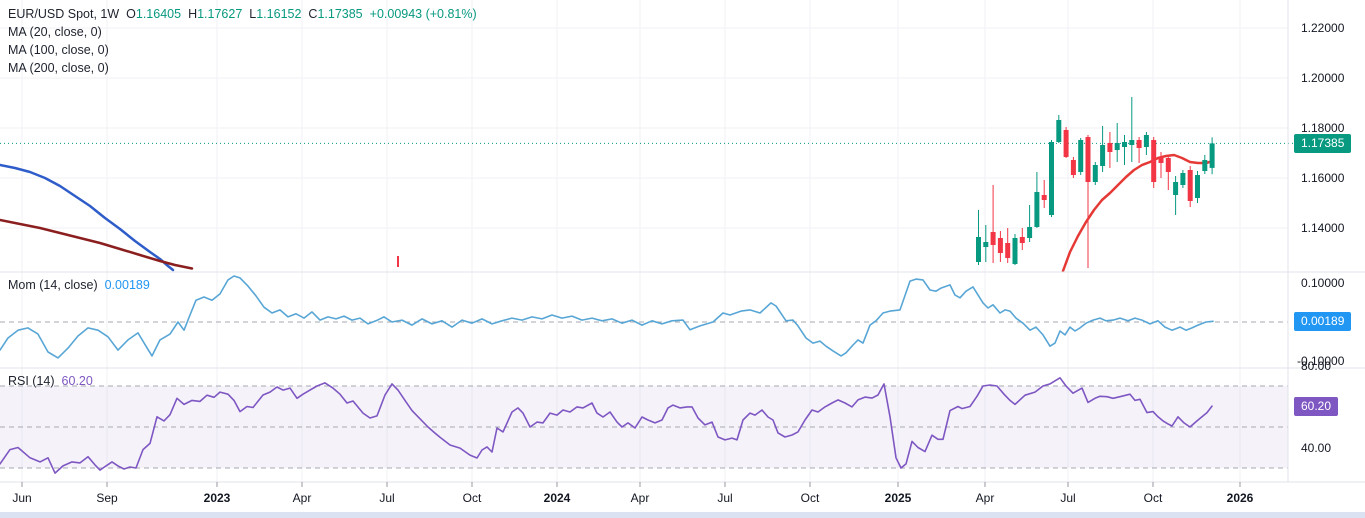 The width and height of the screenshot is (1365, 518). What do you see at coordinates (58, 68) in the screenshot?
I see `ma-legend-row-2: MA (200, close, 0)` at bounding box center [58, 68].